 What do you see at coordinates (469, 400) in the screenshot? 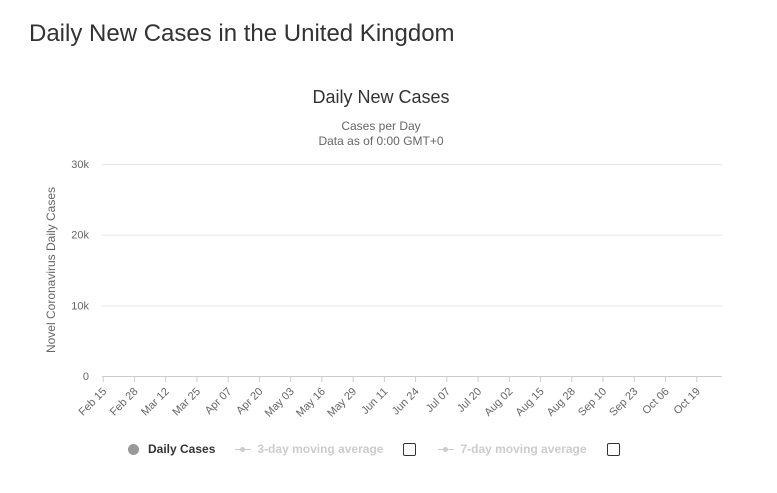
I see `x-tick-label: Jul 20` at bounding box center [469, 400].